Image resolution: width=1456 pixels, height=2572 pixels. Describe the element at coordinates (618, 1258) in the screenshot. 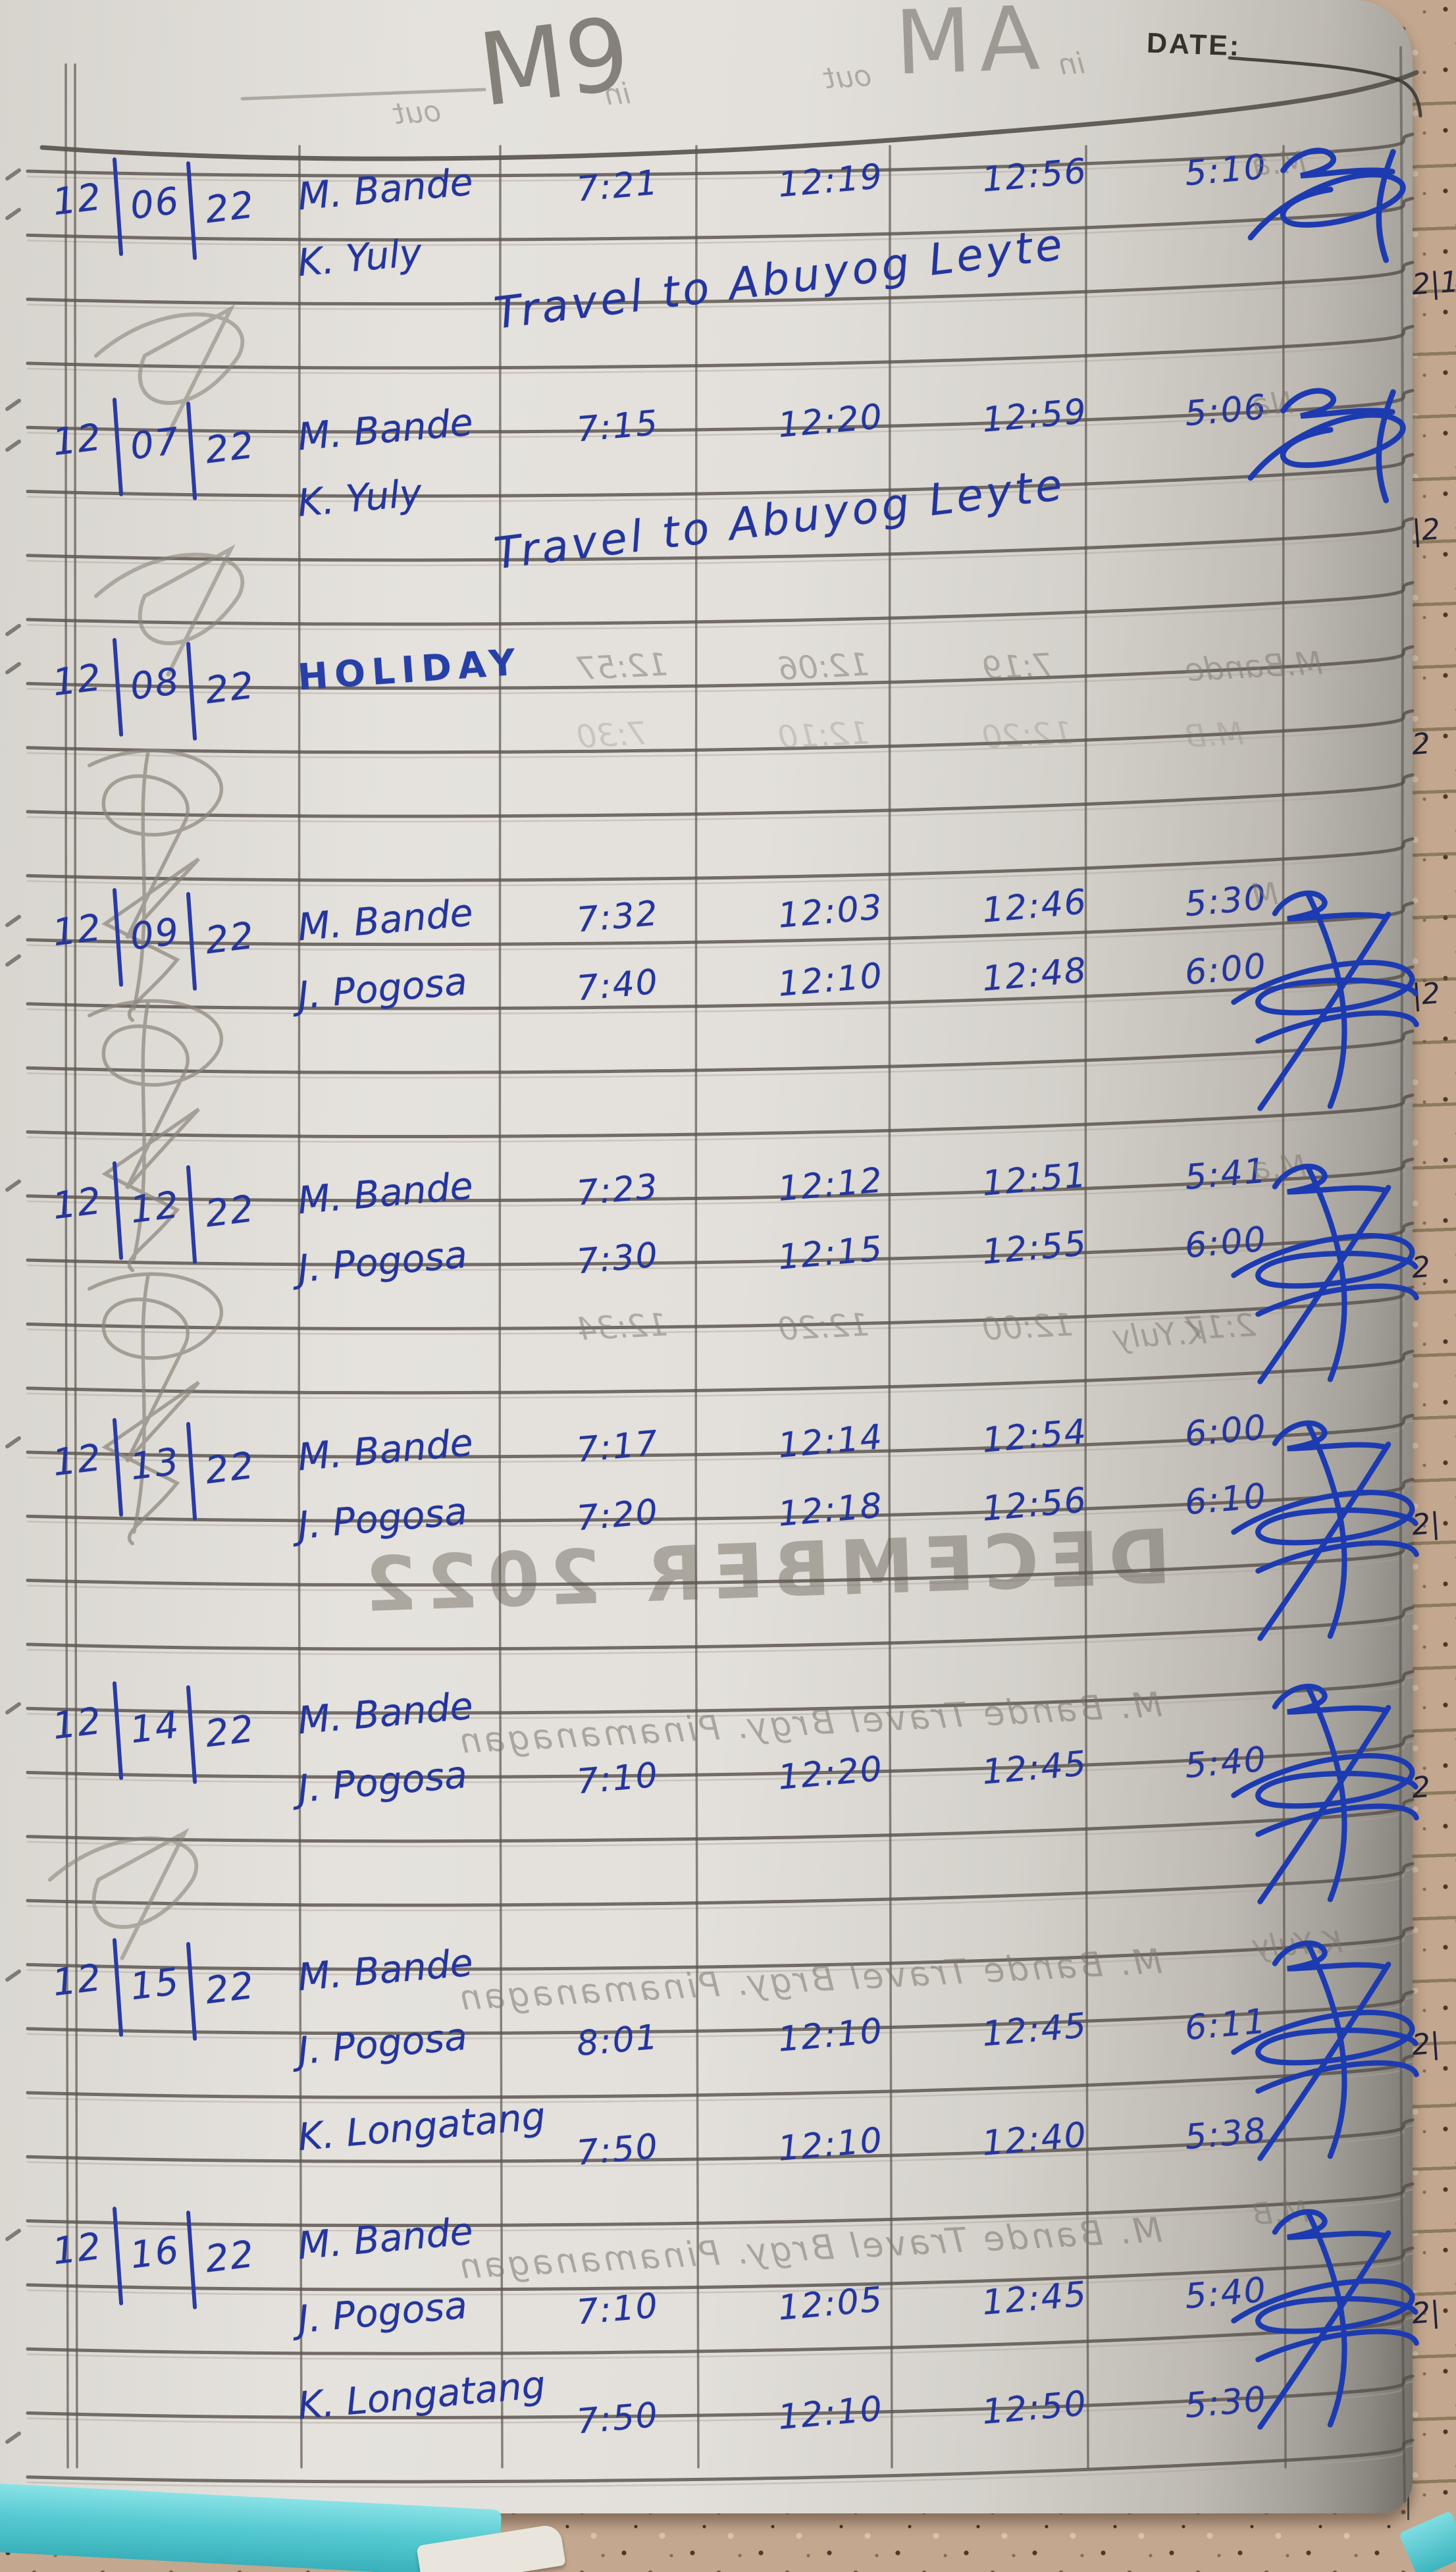

I see `time-entry: 7:30` at that location.